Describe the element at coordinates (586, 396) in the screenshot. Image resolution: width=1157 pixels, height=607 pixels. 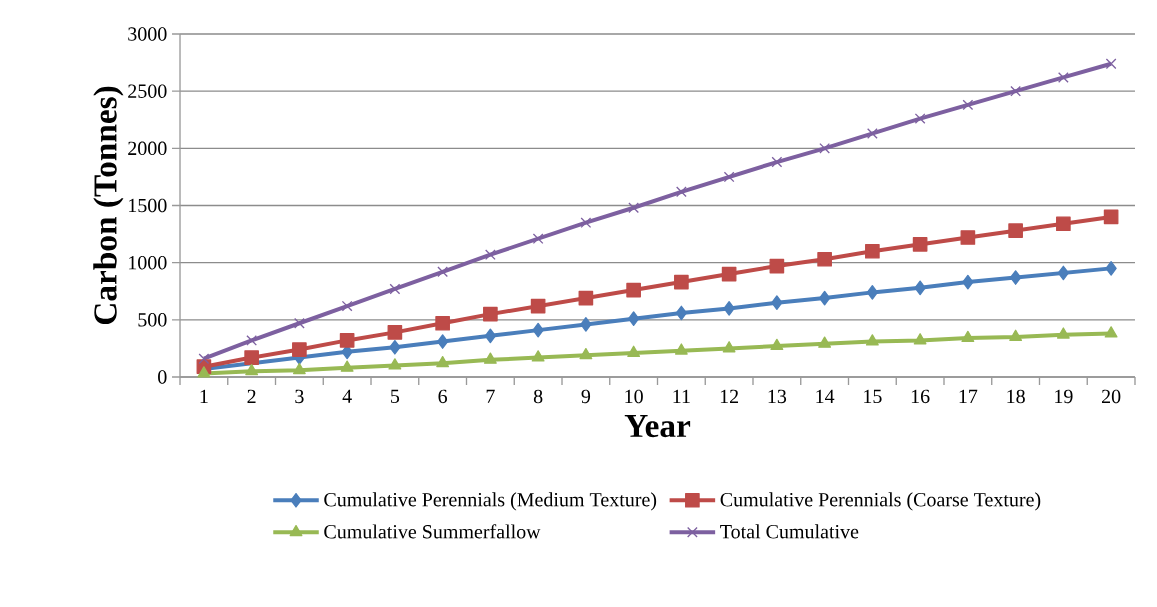
I see `x-tick-label: 9` at that location.